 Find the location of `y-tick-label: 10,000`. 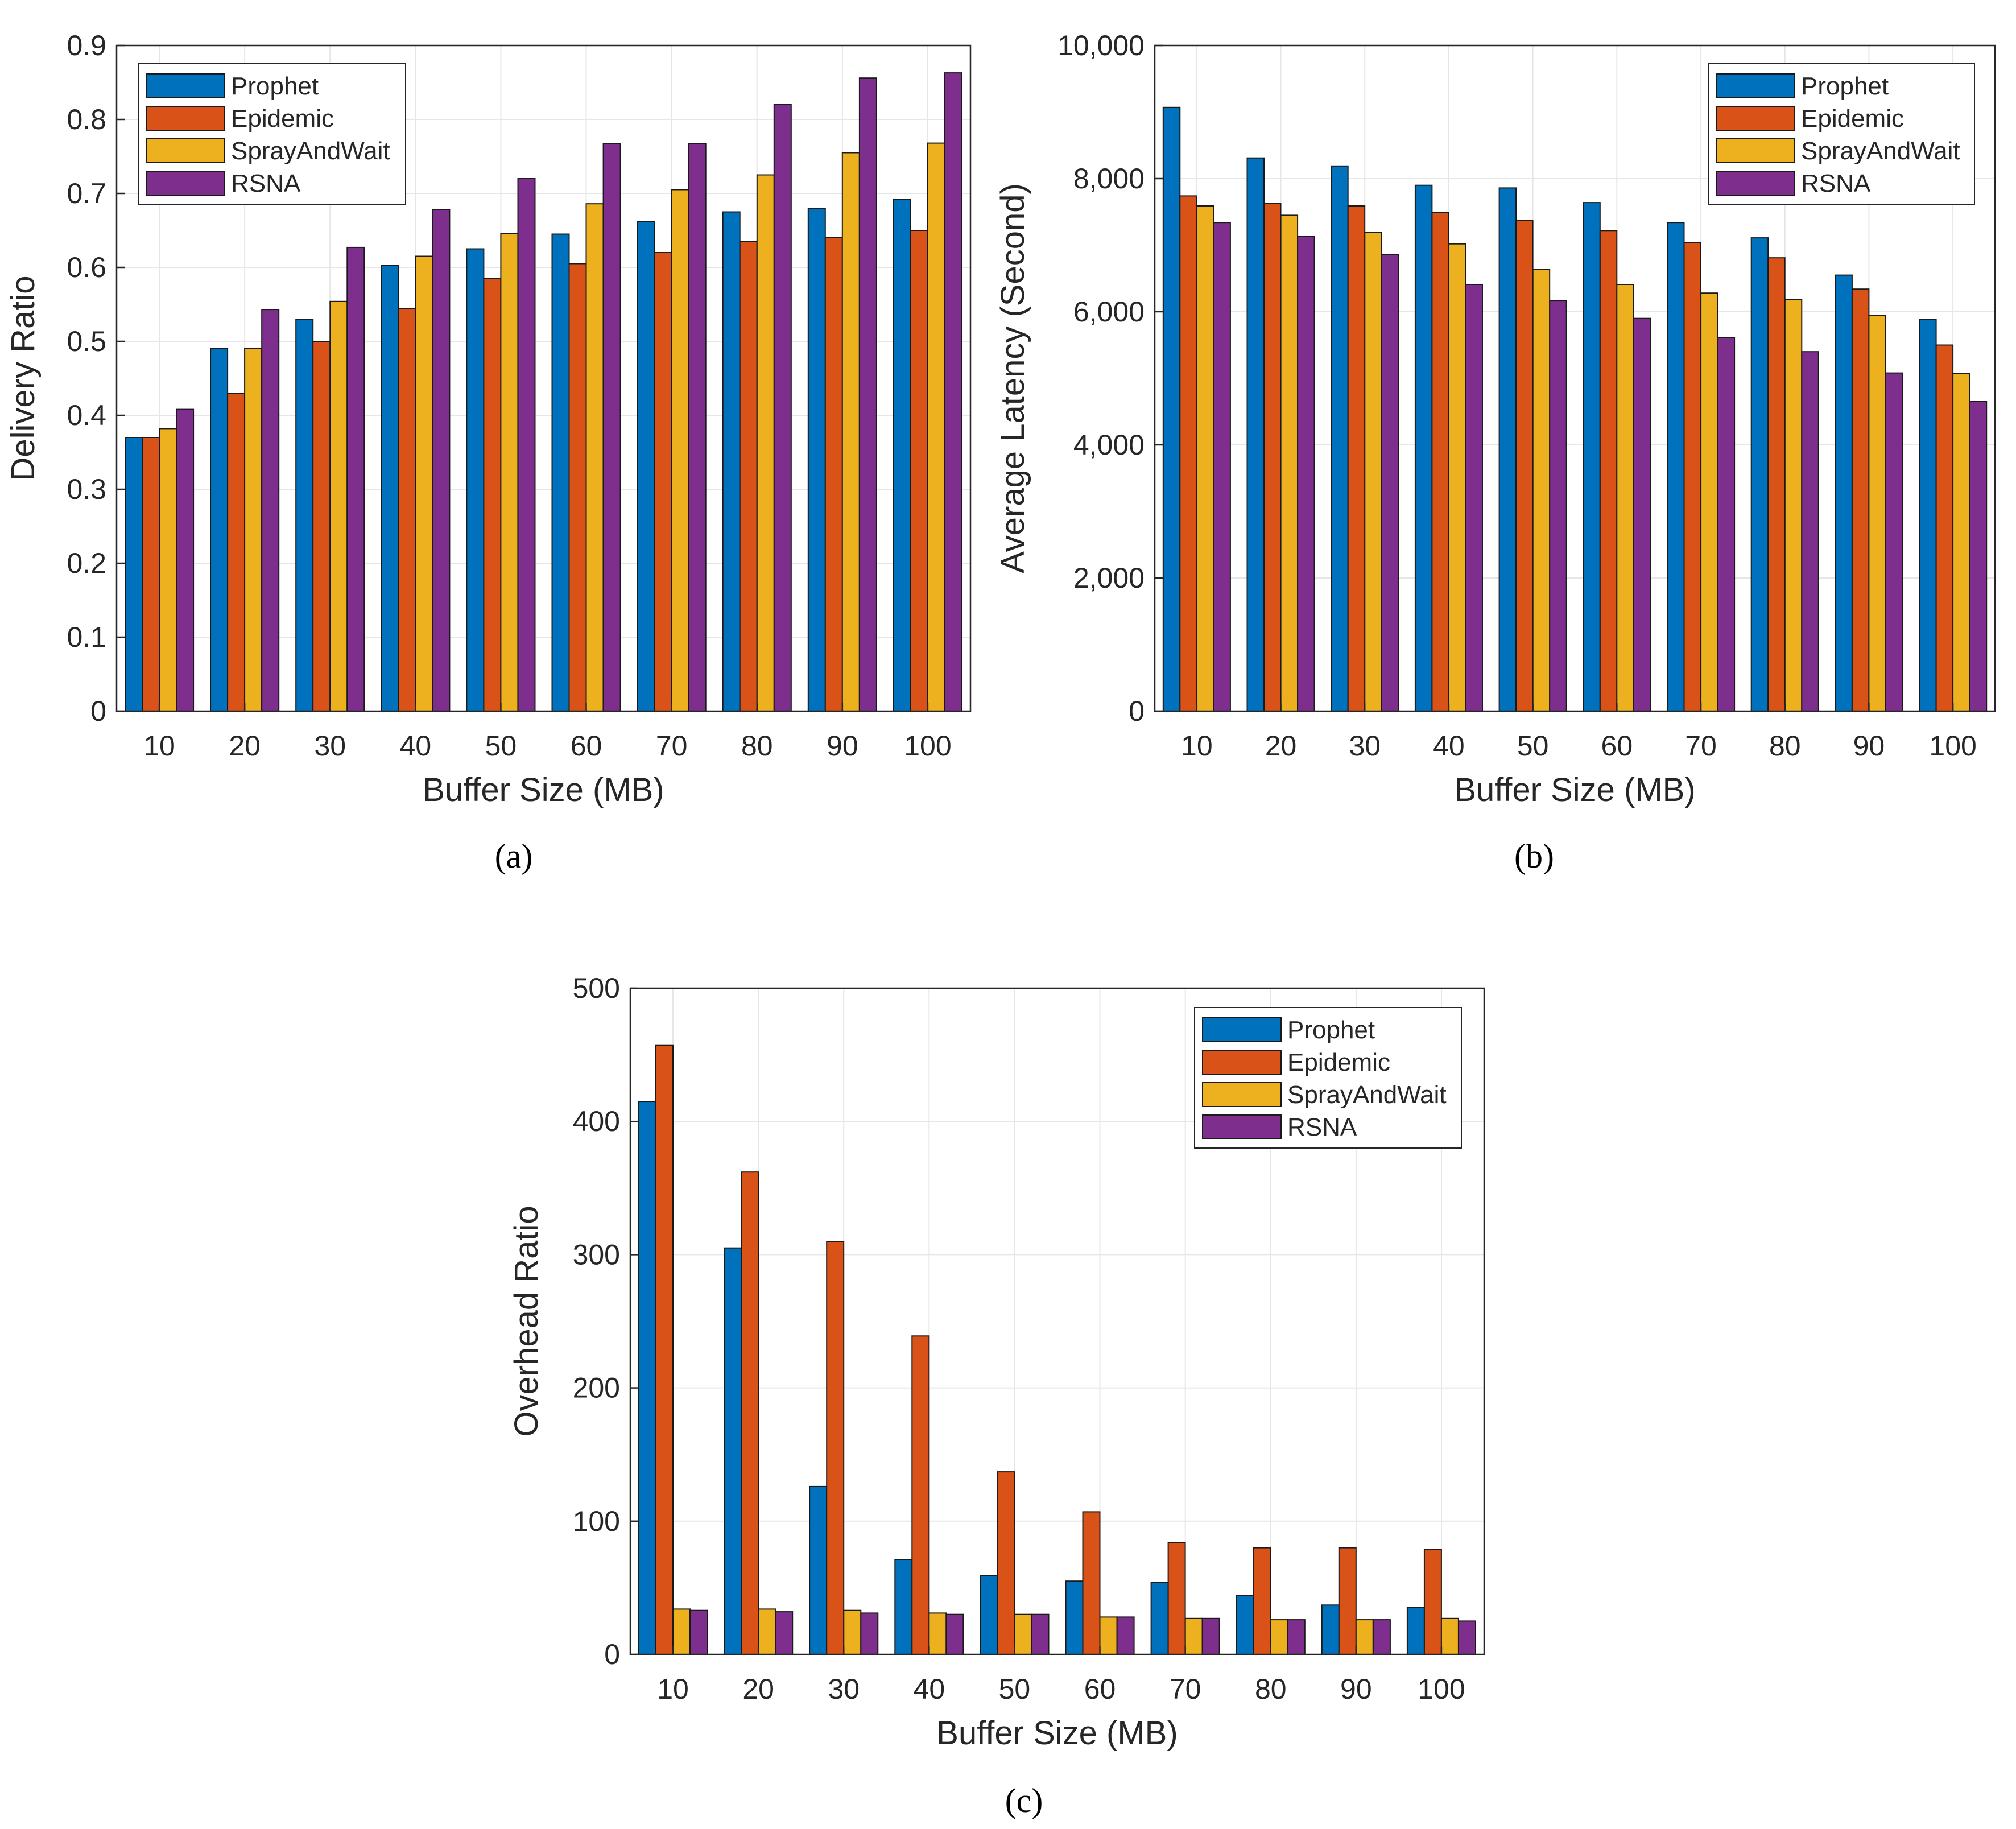

y-tick-label: 10,000 is located at coordinates (1101, 45).